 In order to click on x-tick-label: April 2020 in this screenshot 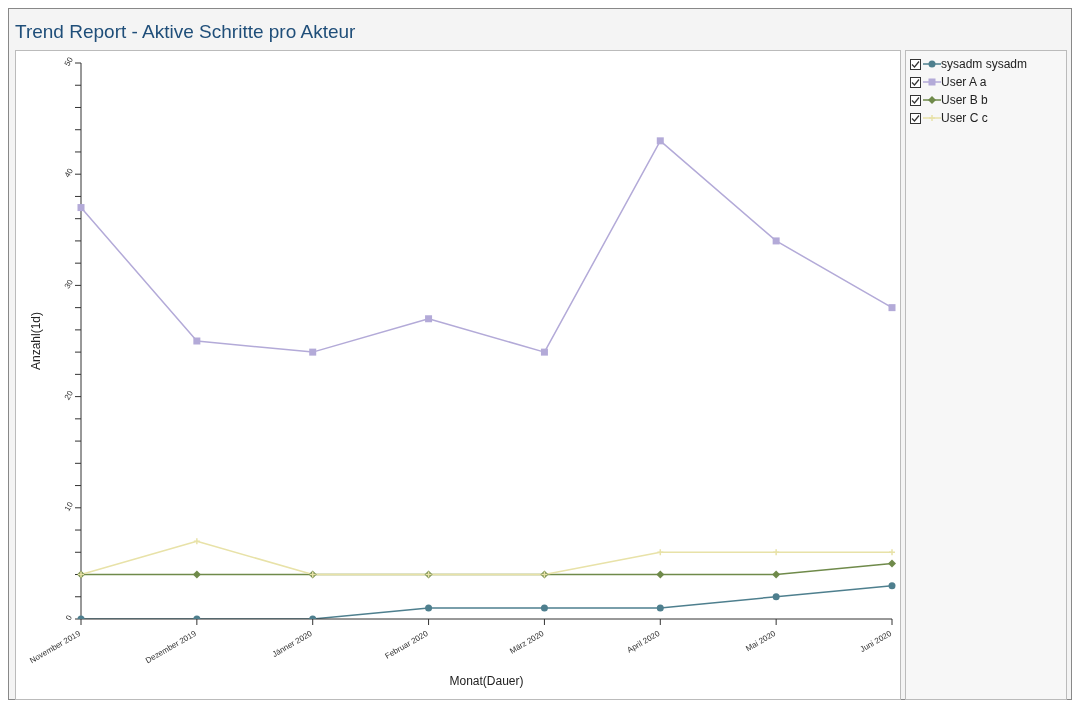, I will do `click(643, 641)`.